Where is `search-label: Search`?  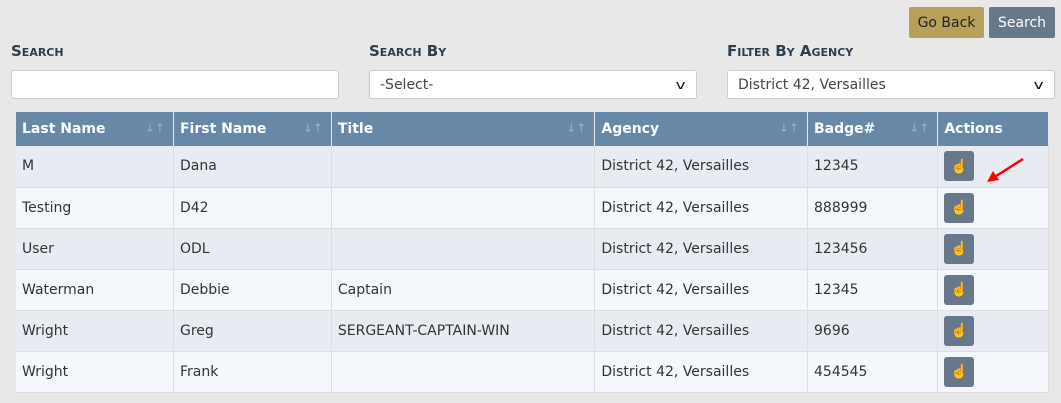 search-label: Search is located at coordinates (37, 51).